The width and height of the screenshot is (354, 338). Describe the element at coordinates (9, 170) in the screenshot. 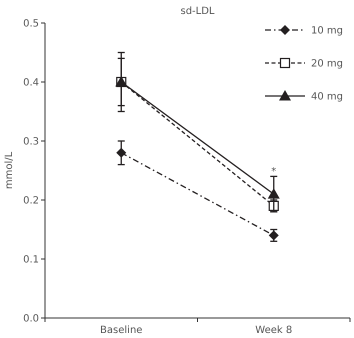

I see `y-axis-title: mmol/L` at that location.